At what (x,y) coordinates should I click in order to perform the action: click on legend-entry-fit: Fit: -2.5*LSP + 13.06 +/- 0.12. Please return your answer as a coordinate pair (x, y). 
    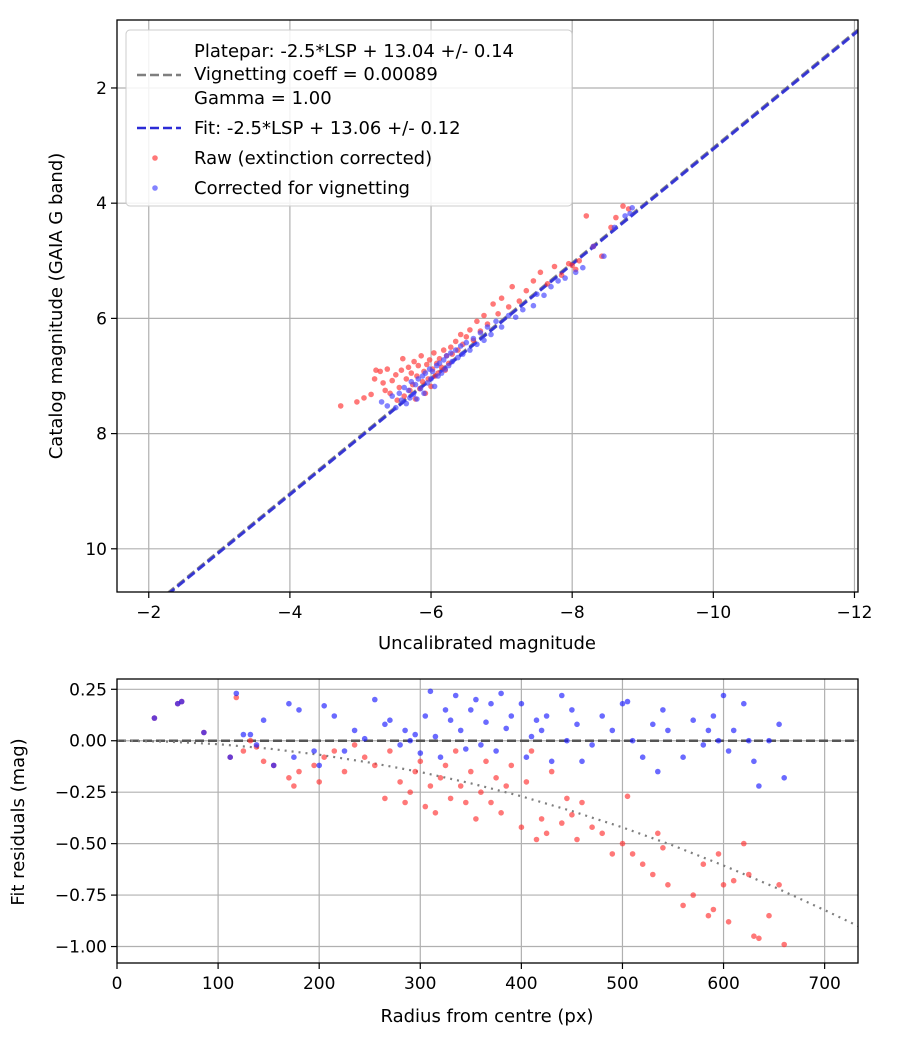
    Looking at the image, I should click on (327, 128).